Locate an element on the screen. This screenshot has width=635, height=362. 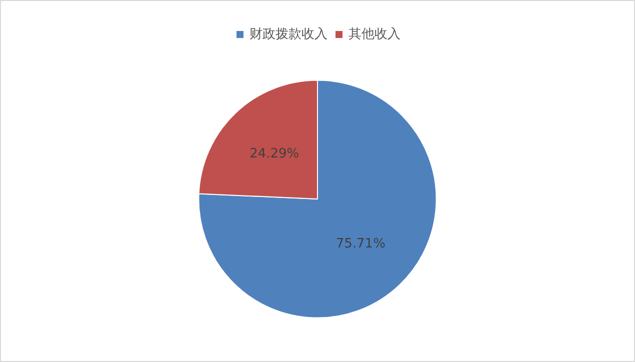
legend-label: 财政拨款收入 is located at coordinates (289, 34).